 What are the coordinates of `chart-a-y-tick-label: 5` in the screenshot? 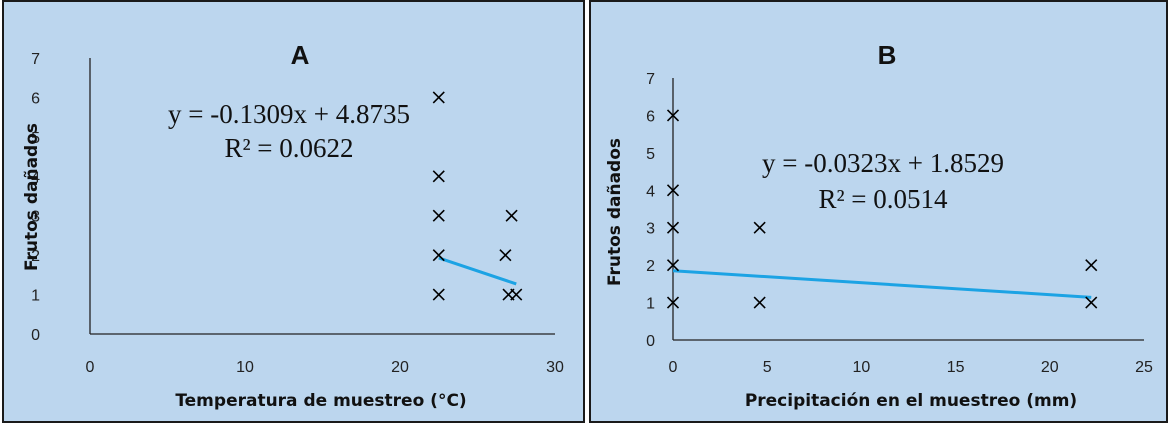 It's located at (35, 138).